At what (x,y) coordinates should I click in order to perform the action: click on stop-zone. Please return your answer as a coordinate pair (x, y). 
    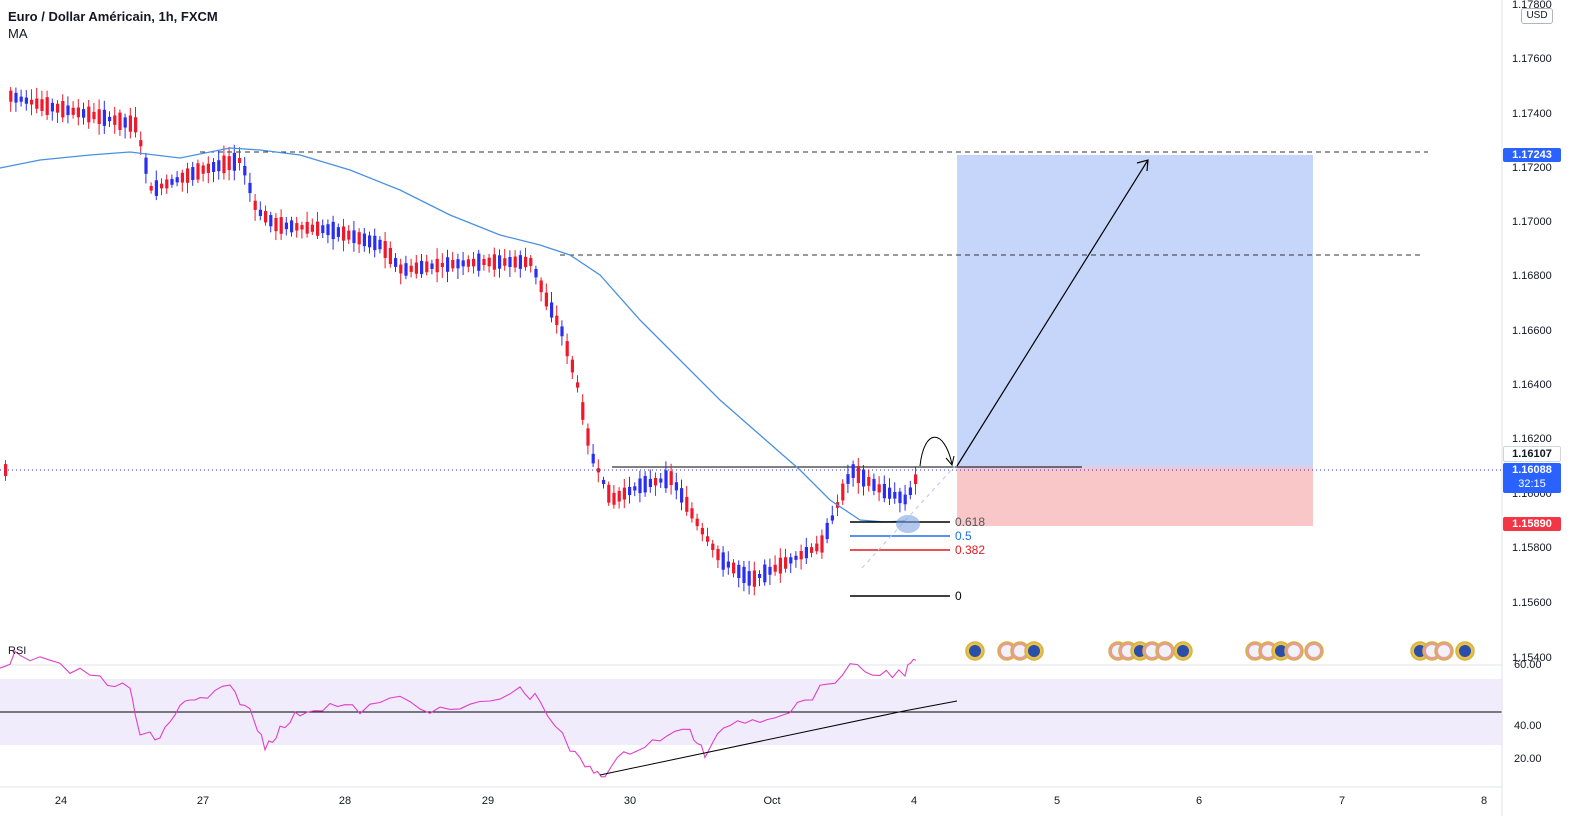
    Looking at the image, I should click on (1135, 496).